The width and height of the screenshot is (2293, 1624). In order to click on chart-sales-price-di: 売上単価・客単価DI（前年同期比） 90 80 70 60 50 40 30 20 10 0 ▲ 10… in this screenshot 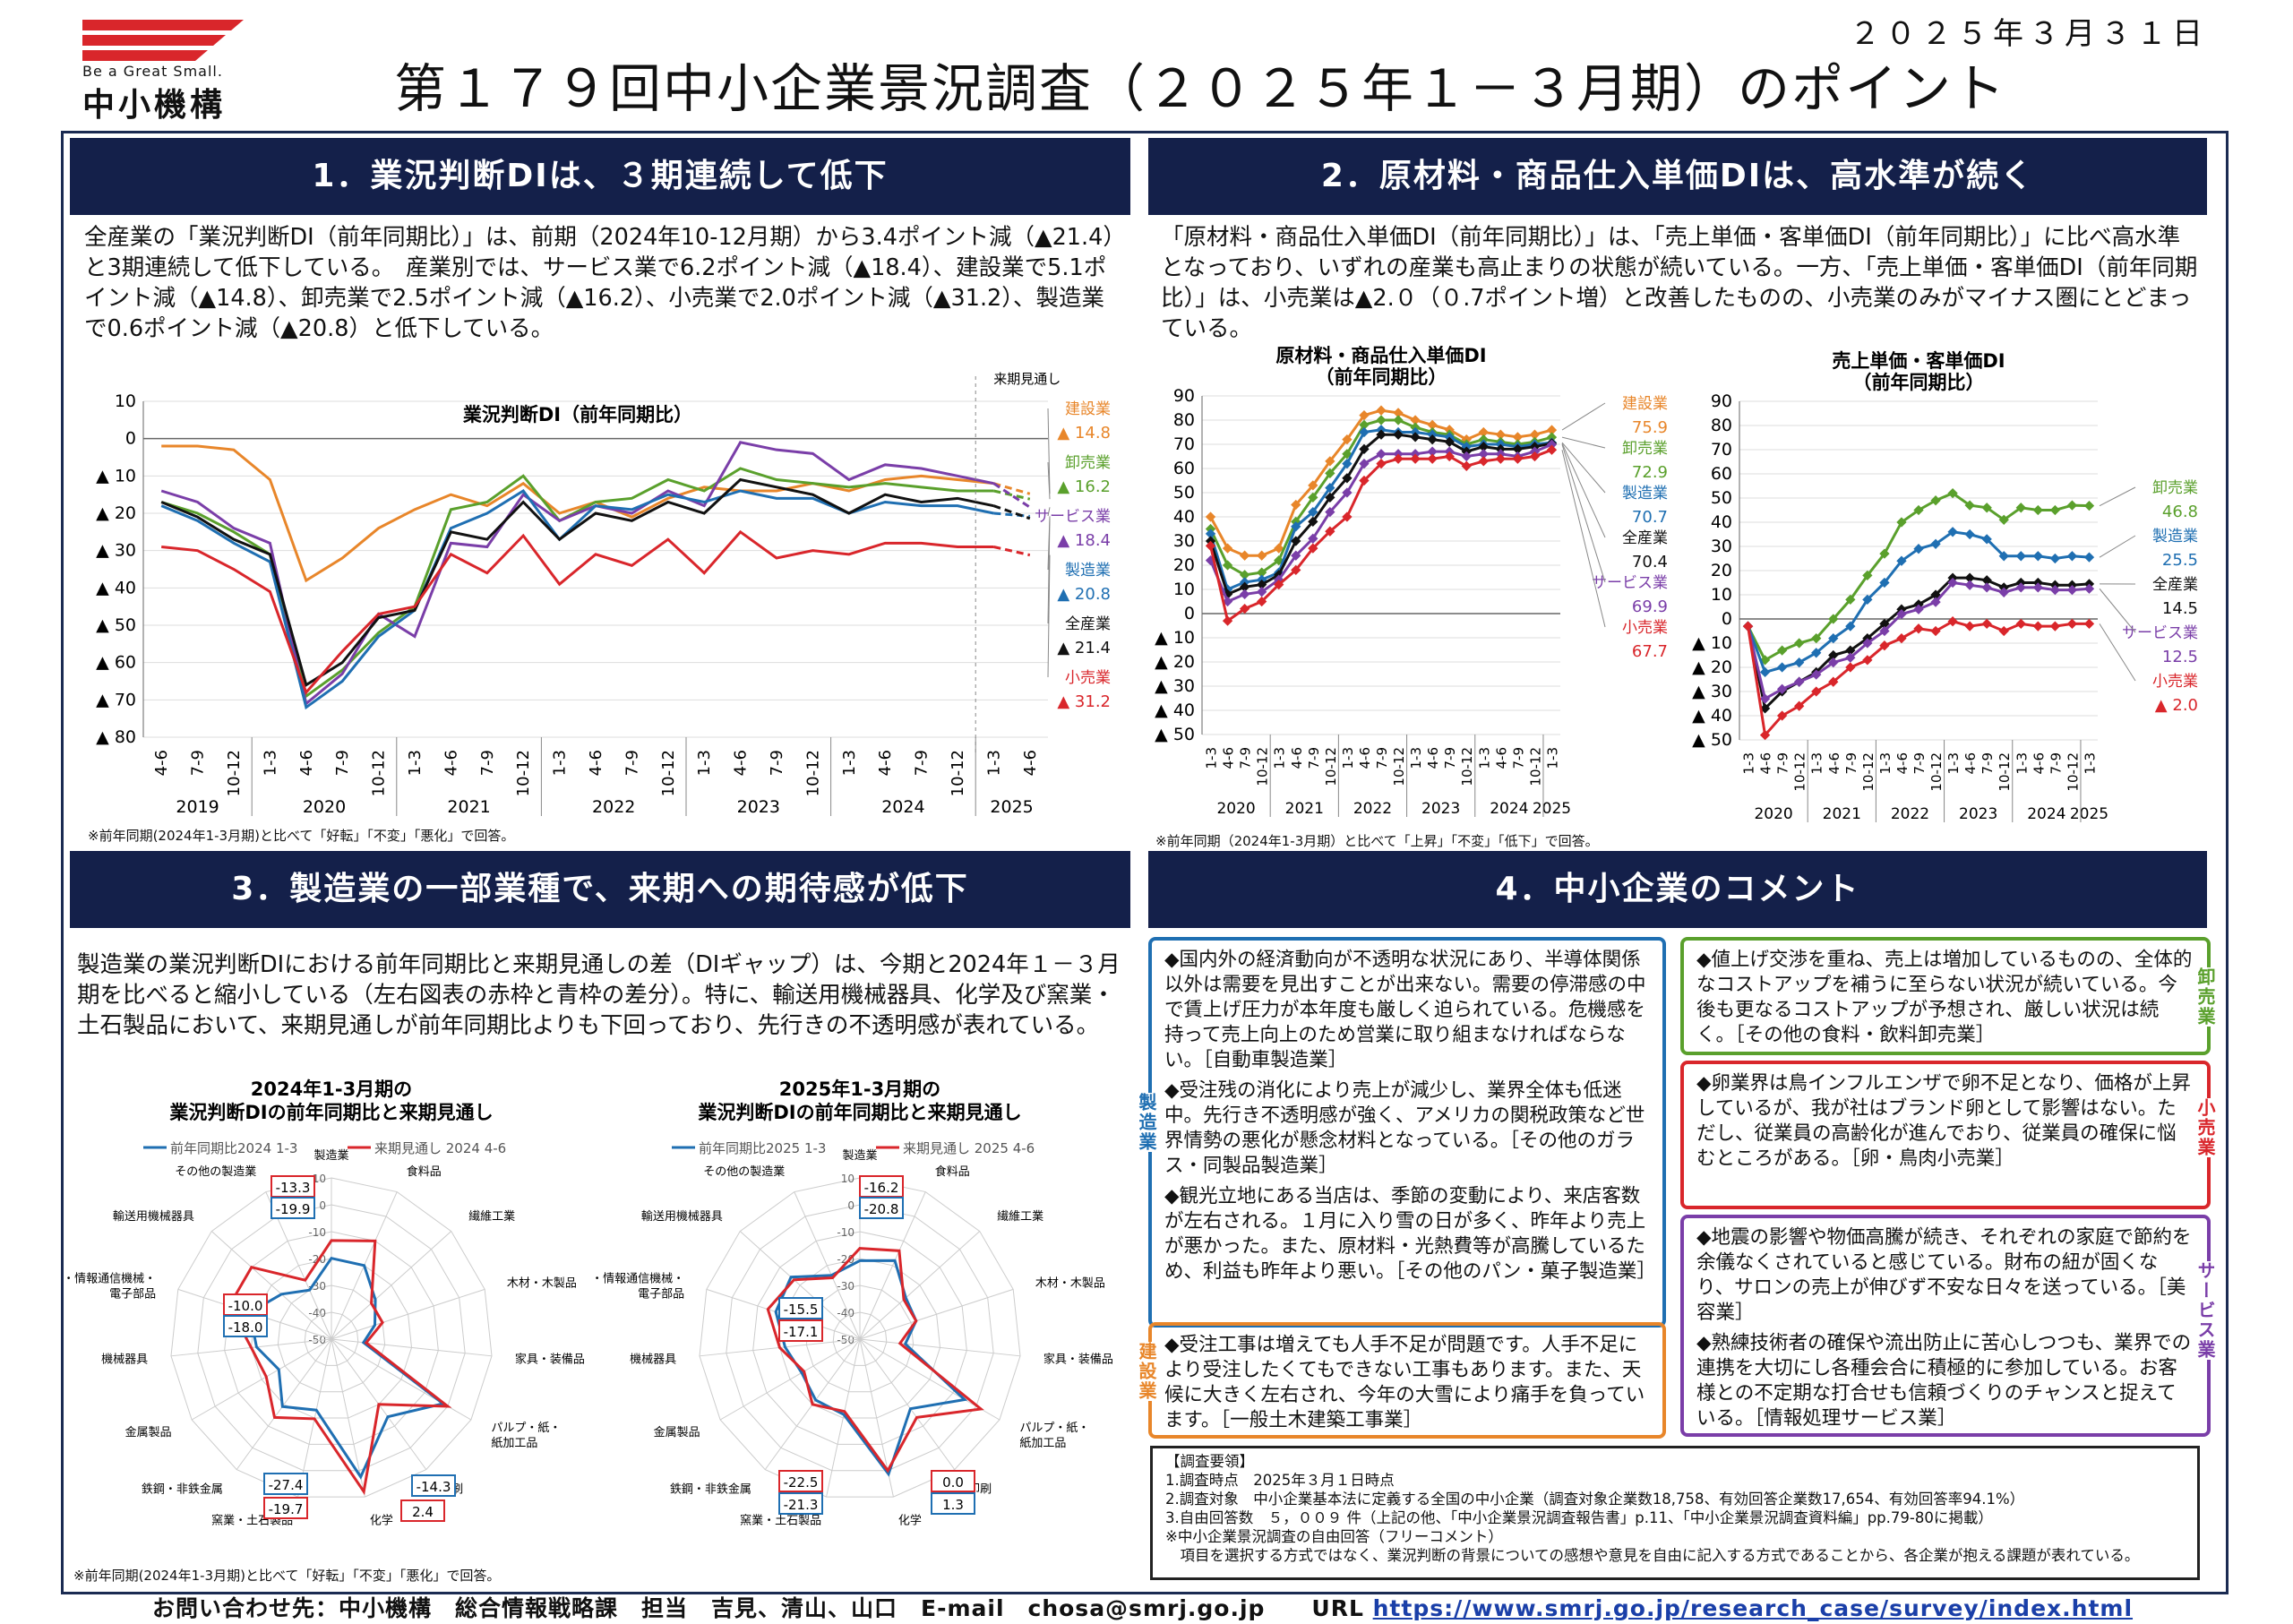, I will do `click(1945, 586)`.